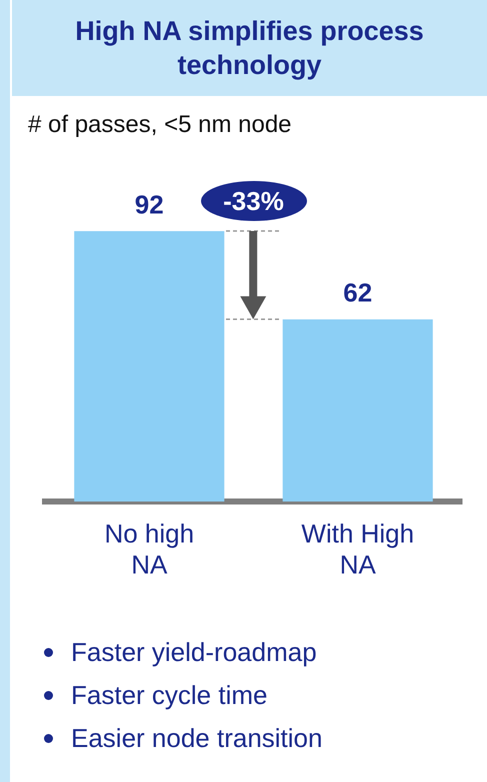 The height and width of the screenshot is (782, 487). What do you see at coordinates (149, 204) in the screenshot?
I see `data-label: 92` at bounding box center [149, 204].